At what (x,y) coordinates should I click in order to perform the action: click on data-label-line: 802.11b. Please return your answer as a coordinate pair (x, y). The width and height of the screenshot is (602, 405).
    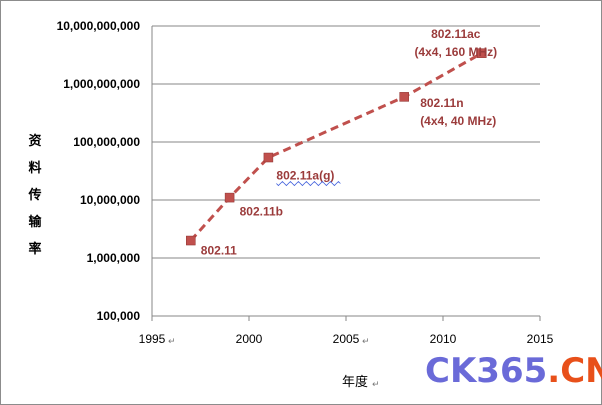
    Looking at the image, I should click on (261, 212).